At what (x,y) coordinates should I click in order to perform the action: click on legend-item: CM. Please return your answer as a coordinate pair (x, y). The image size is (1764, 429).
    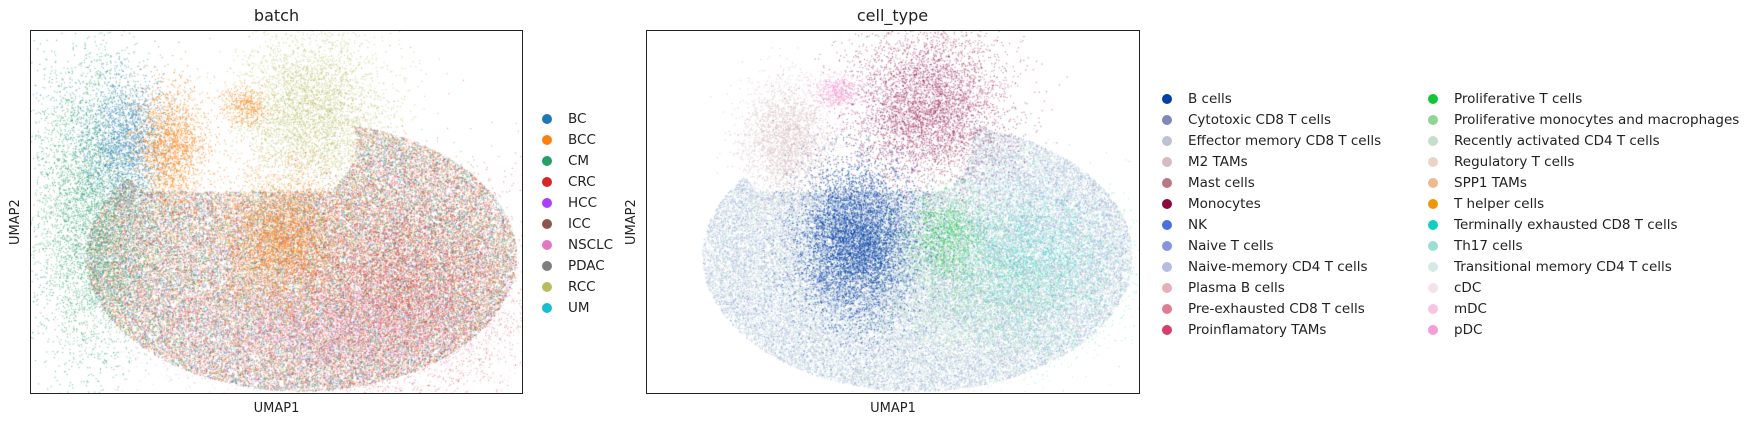
    Looking at the image, I should click on (565, 161).